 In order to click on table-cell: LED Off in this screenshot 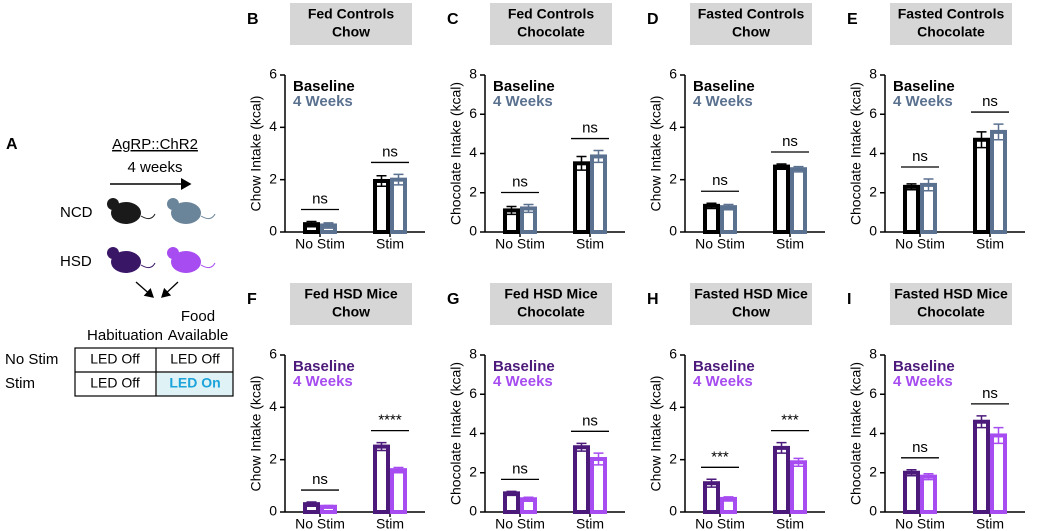, I will do `click(195, 359)`.